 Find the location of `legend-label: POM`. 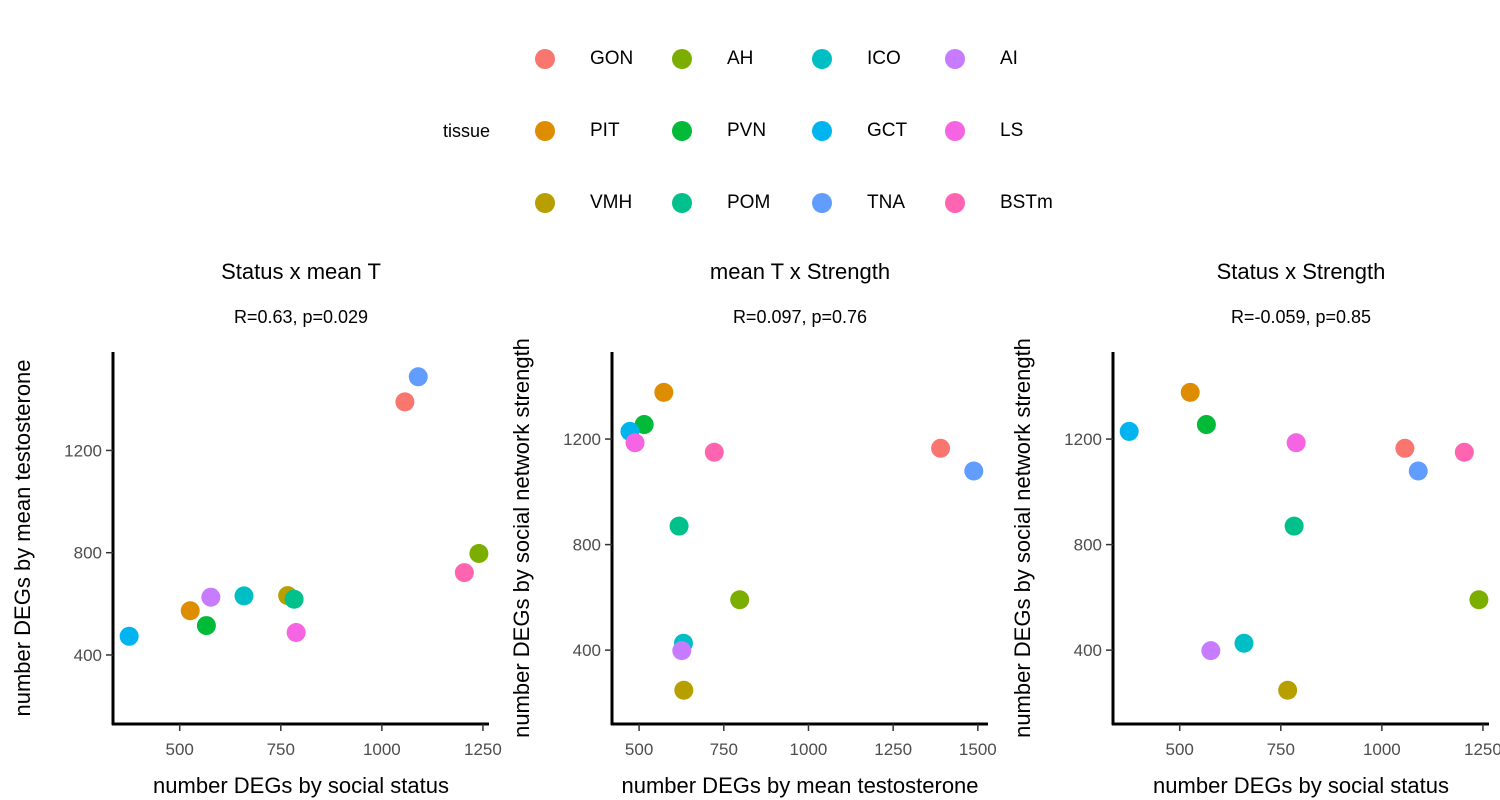

legend-label: POM is located at coordinates (749, 202).